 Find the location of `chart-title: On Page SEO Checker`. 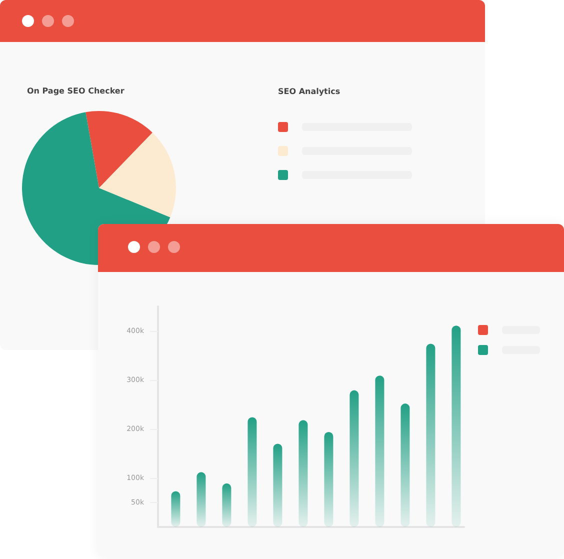

chart-title: On Page SEO Checker is located at coordinates (75, 91).